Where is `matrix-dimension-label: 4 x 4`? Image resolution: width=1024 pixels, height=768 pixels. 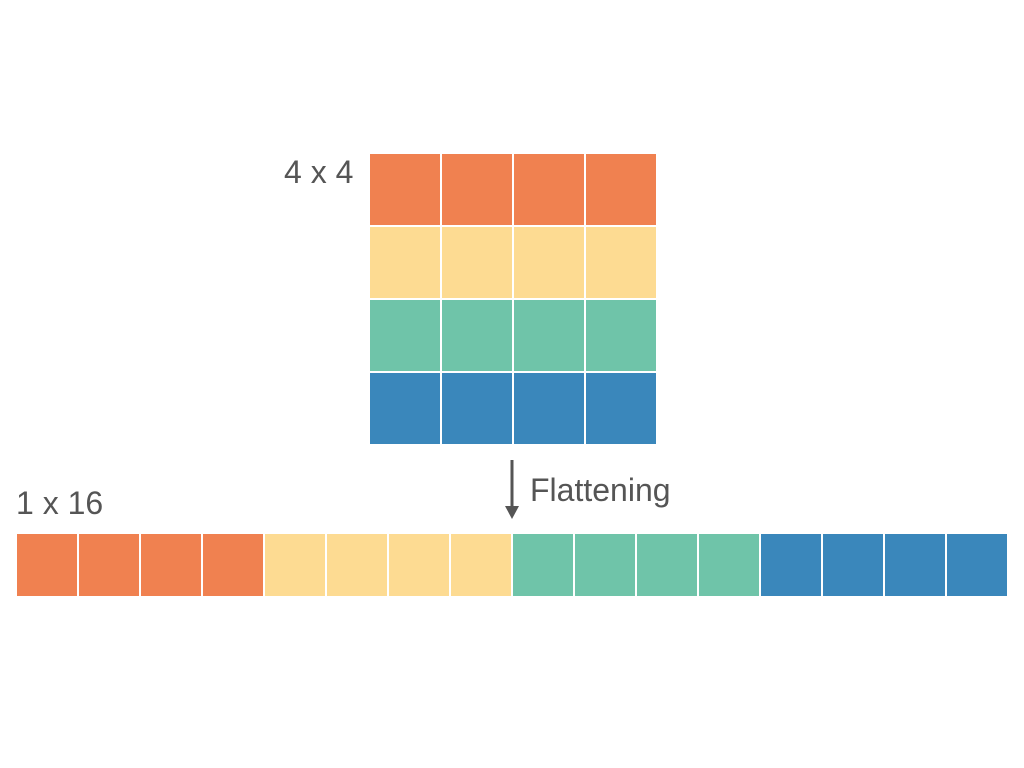
matrix-dimension-label: 4 x 4 is located at coordinates (319, 172).